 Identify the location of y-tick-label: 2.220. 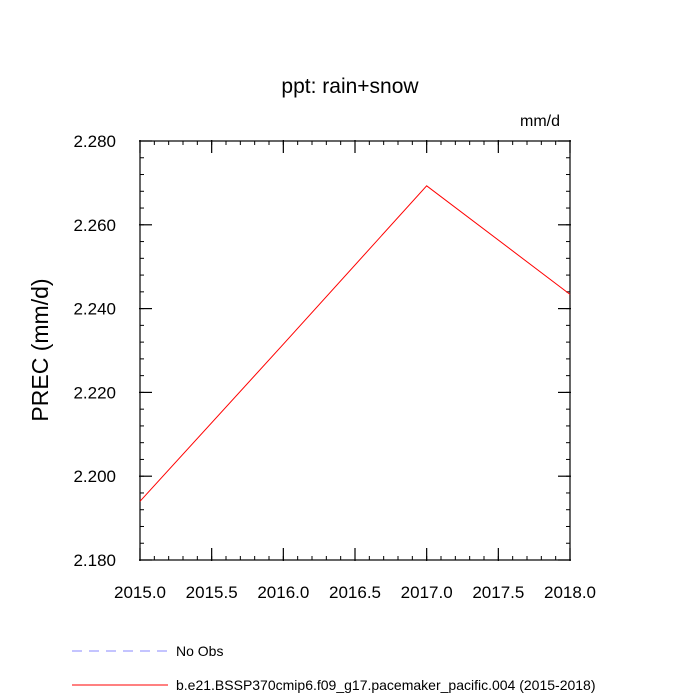
(94, 392).